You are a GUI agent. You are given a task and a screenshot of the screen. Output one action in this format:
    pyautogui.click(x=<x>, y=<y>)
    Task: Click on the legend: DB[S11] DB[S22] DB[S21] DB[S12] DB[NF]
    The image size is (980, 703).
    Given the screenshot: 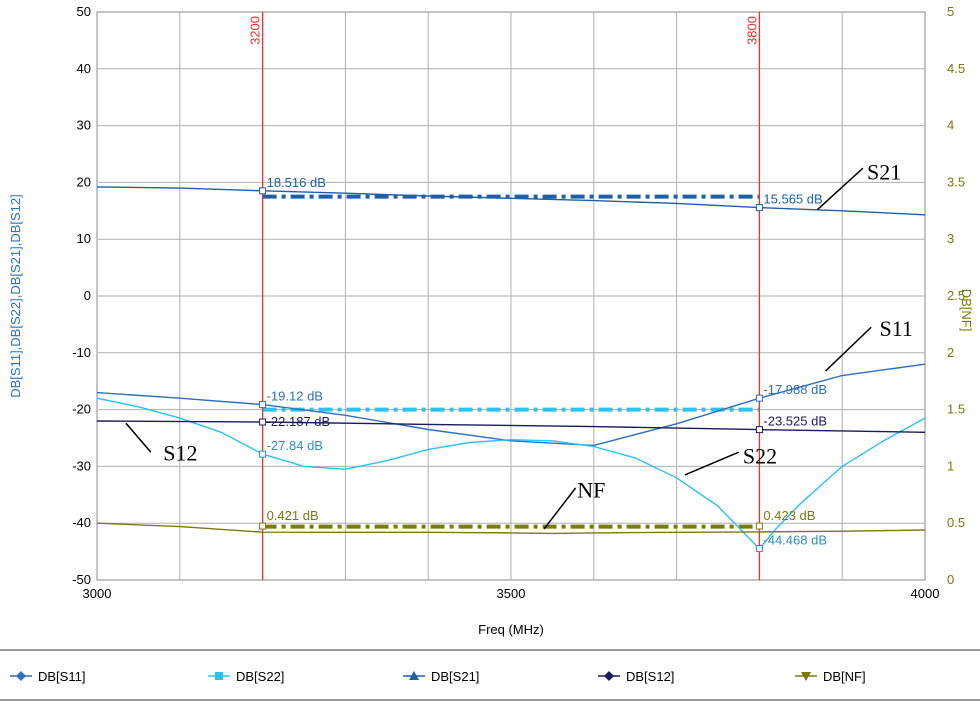 What is the action you would take?
    pyautogui.click(x=438, y=676)
    